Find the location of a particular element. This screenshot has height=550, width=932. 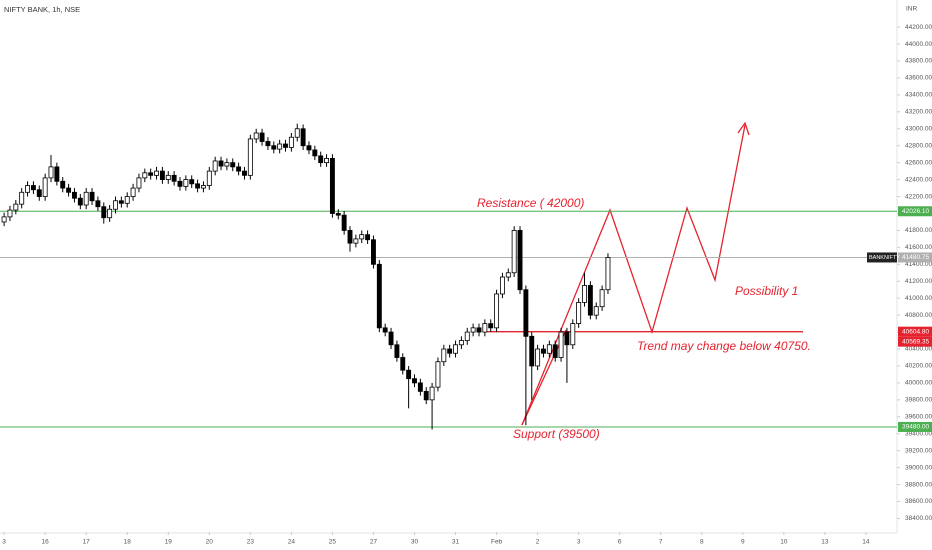

y-tick-label: 43800.00 is located at coordinates (918, 61).